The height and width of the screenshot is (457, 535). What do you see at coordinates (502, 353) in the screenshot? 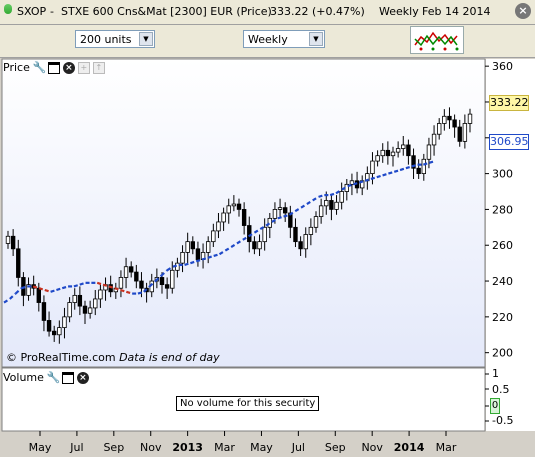
I see `price-tick-label: 200` at bounding box center [502, 353].